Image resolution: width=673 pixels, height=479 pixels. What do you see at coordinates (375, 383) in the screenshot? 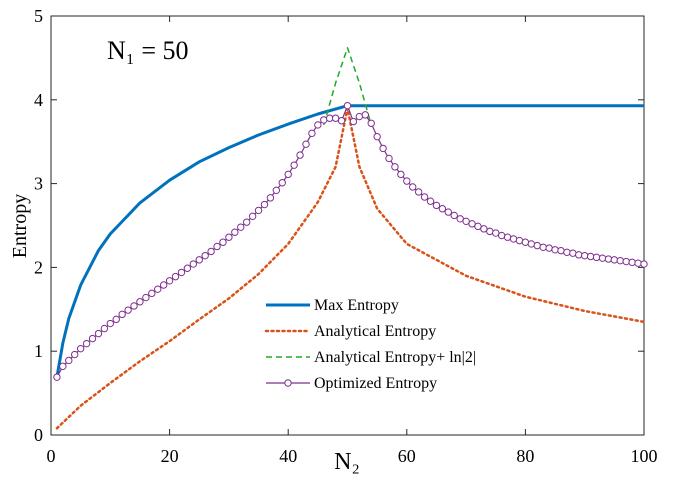
I see `legend-label: Optimized Entropy` at bounding box center [375, 383].